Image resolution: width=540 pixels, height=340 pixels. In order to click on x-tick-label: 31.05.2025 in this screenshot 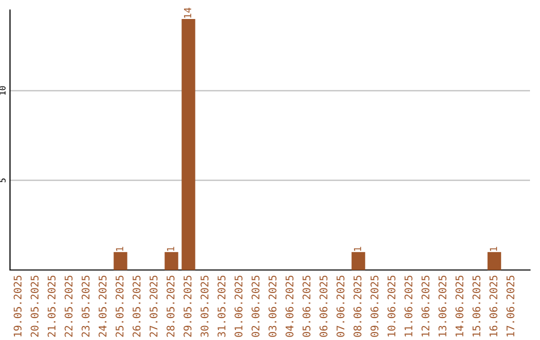, I will do `click(222, 306)`.